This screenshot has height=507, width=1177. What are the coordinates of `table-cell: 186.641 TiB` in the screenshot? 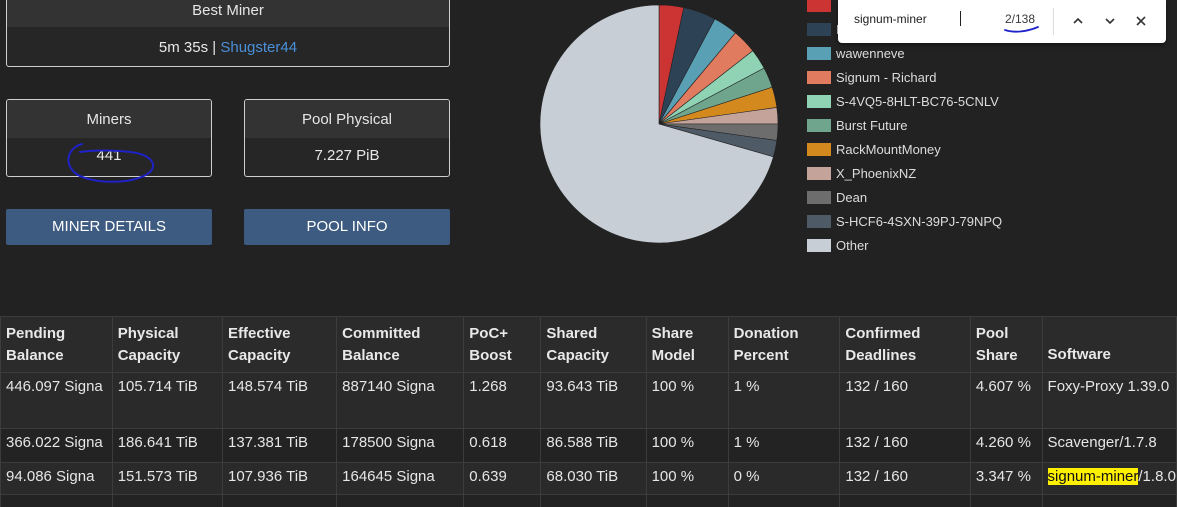 It's located at (167, 445).